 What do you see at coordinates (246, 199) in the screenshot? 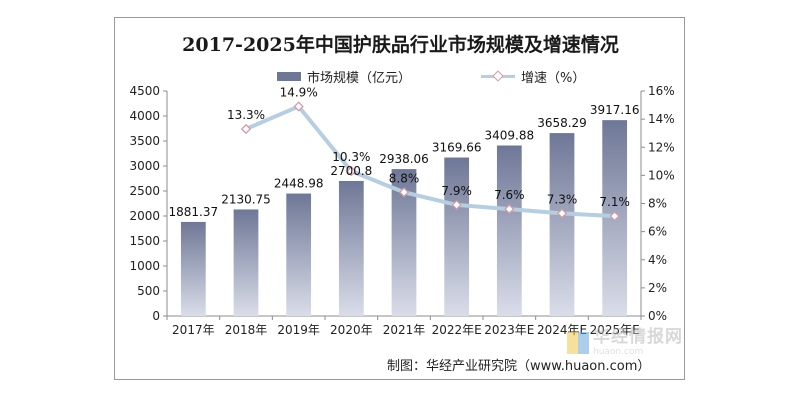
I see `bar-value-label: 2130.75` at bounding box center [246, 199].